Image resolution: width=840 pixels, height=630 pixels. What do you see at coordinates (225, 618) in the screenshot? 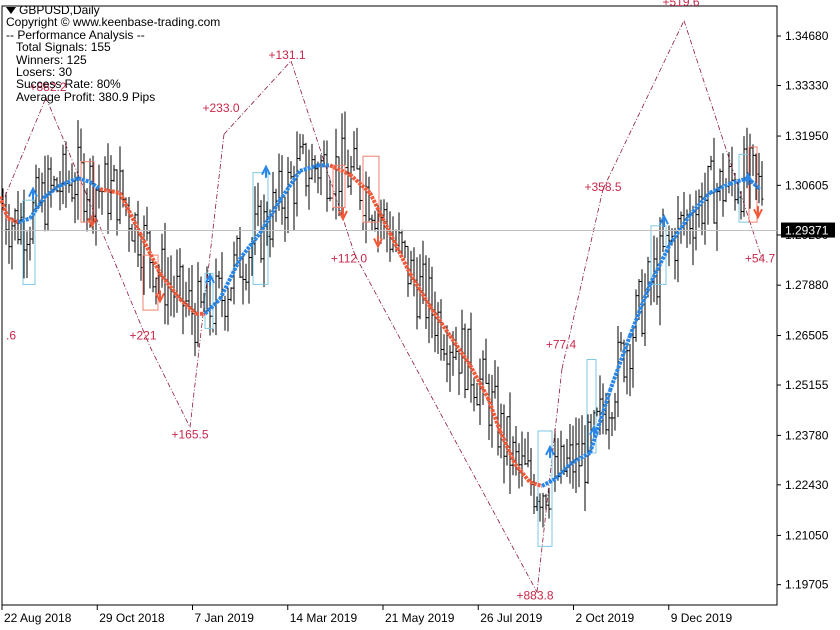
I see `time-tick-label: 7 Jan 2019` at bounding box center [225, 618].